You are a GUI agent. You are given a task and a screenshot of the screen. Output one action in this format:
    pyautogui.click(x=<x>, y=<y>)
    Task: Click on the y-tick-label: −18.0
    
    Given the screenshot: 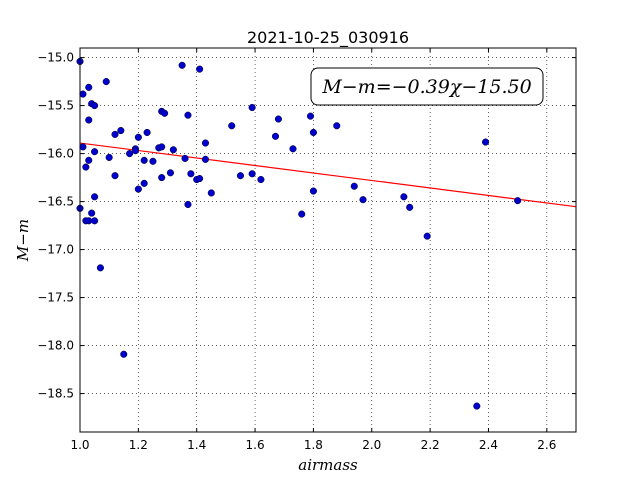 What is the action you would take?
    pyautogui.click(x=55, y=346)
    